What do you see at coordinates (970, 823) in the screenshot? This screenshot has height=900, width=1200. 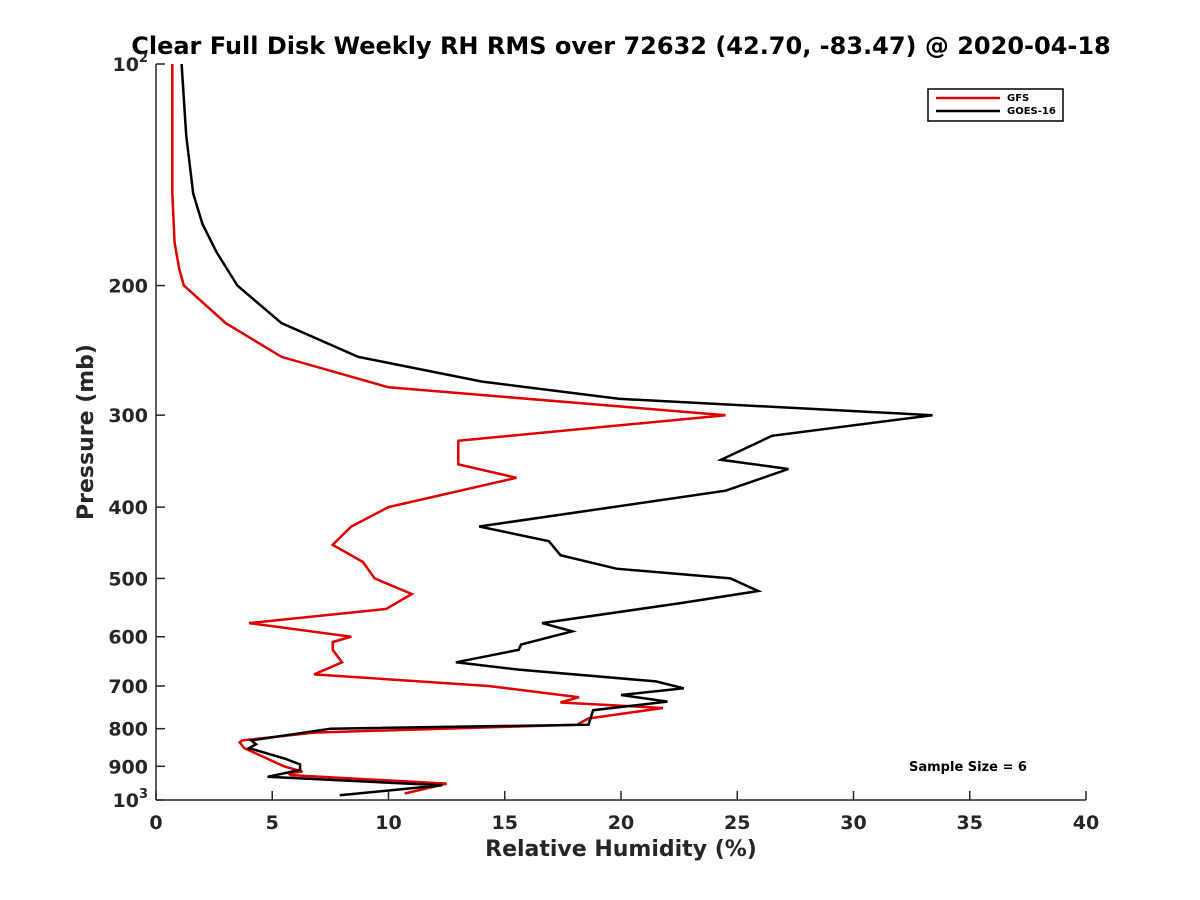 I see `x-tick-label: 35` at bounding box center [970, 823].